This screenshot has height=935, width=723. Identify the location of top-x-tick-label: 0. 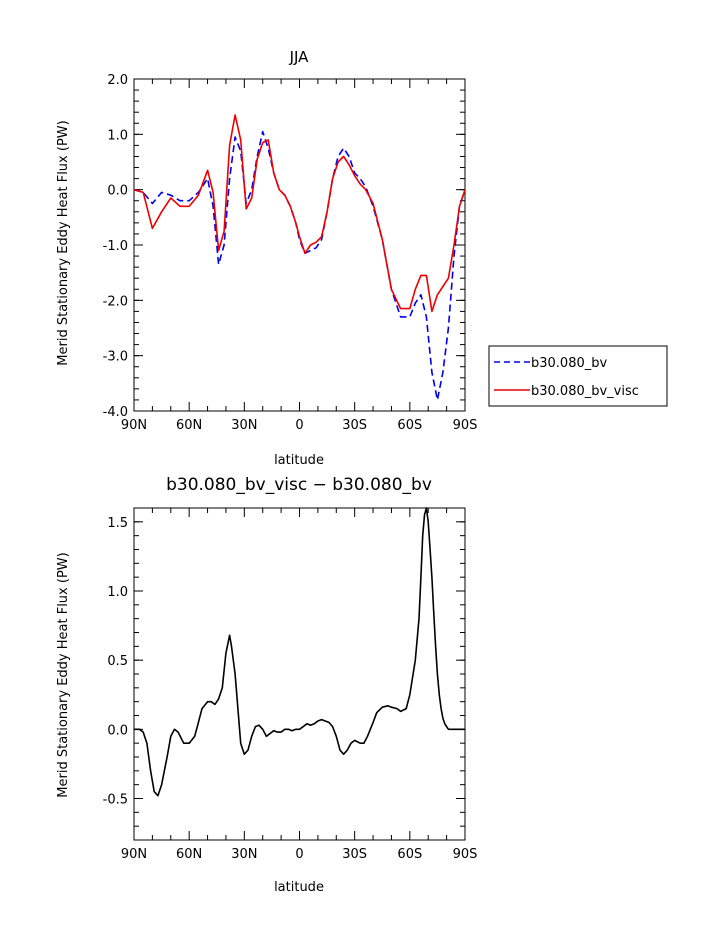
(299, 425).